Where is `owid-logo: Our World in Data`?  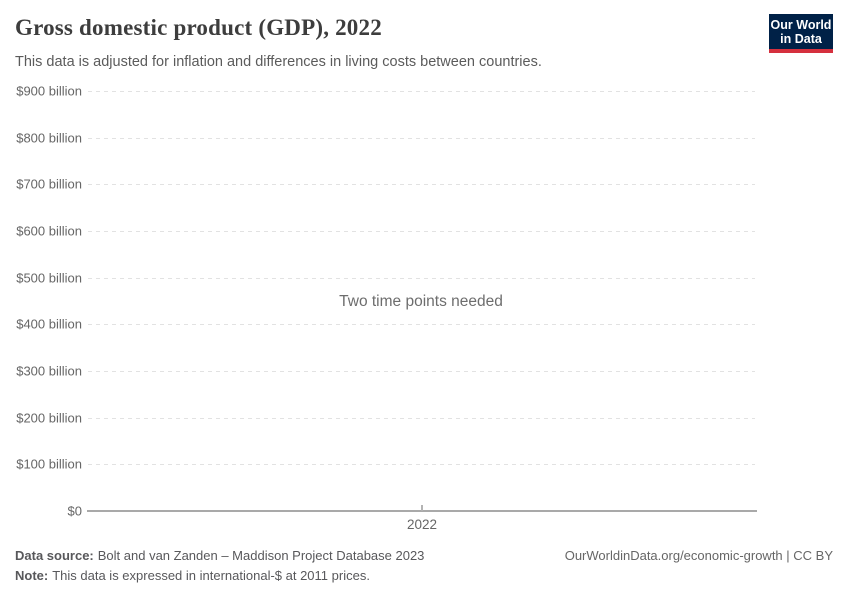
owid-logo: Our World in Data is located at coordinates (801, 33).